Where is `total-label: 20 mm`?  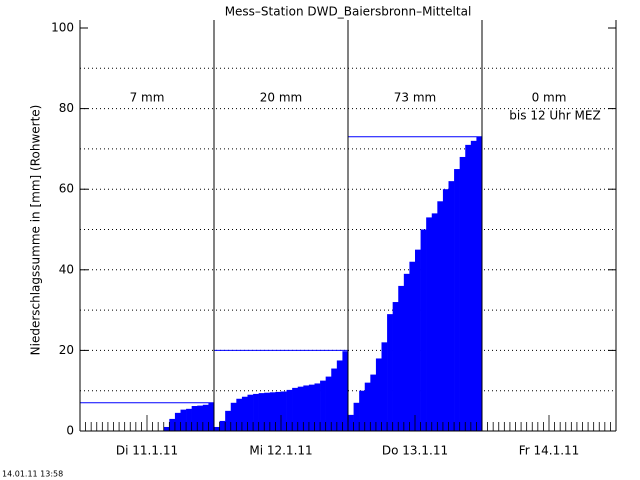 total-label: 20 mm is located at coordinates (281, 98).